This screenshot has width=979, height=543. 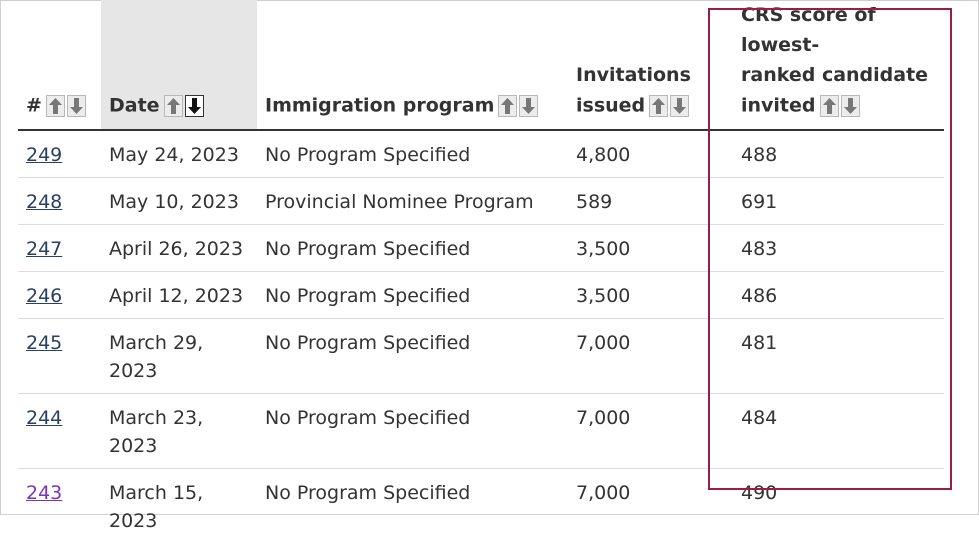 I want to click on invitations-sort-controls, so click(x=670, y=105).